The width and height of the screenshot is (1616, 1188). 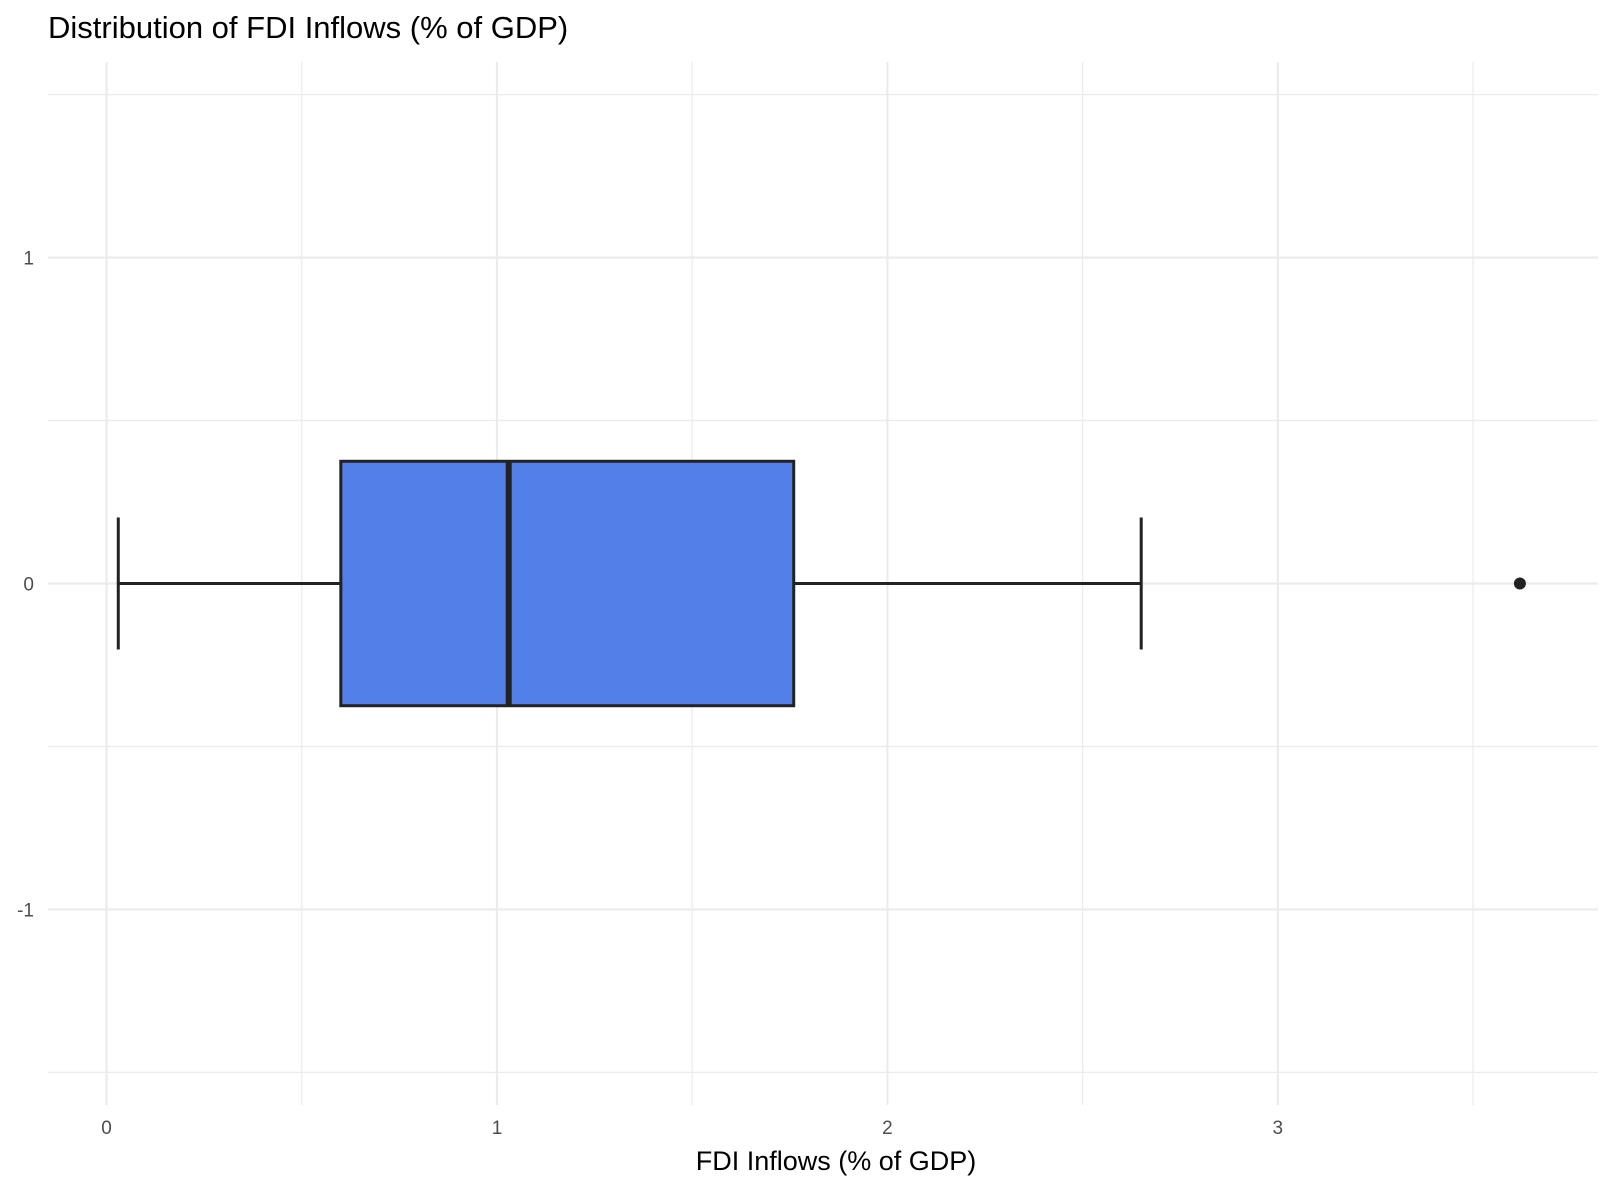 What do you see at coordinates (308, 27) in the screenshot?
I see `chart-title: Distribution of FDI Inflows (% of GDP)` at bounding box center [308, 27].